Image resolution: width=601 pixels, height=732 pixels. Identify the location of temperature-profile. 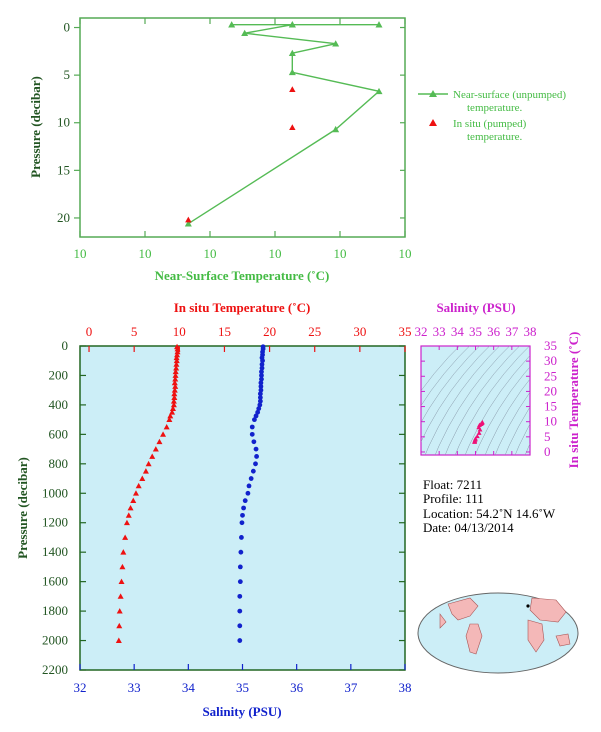
(148, 493).